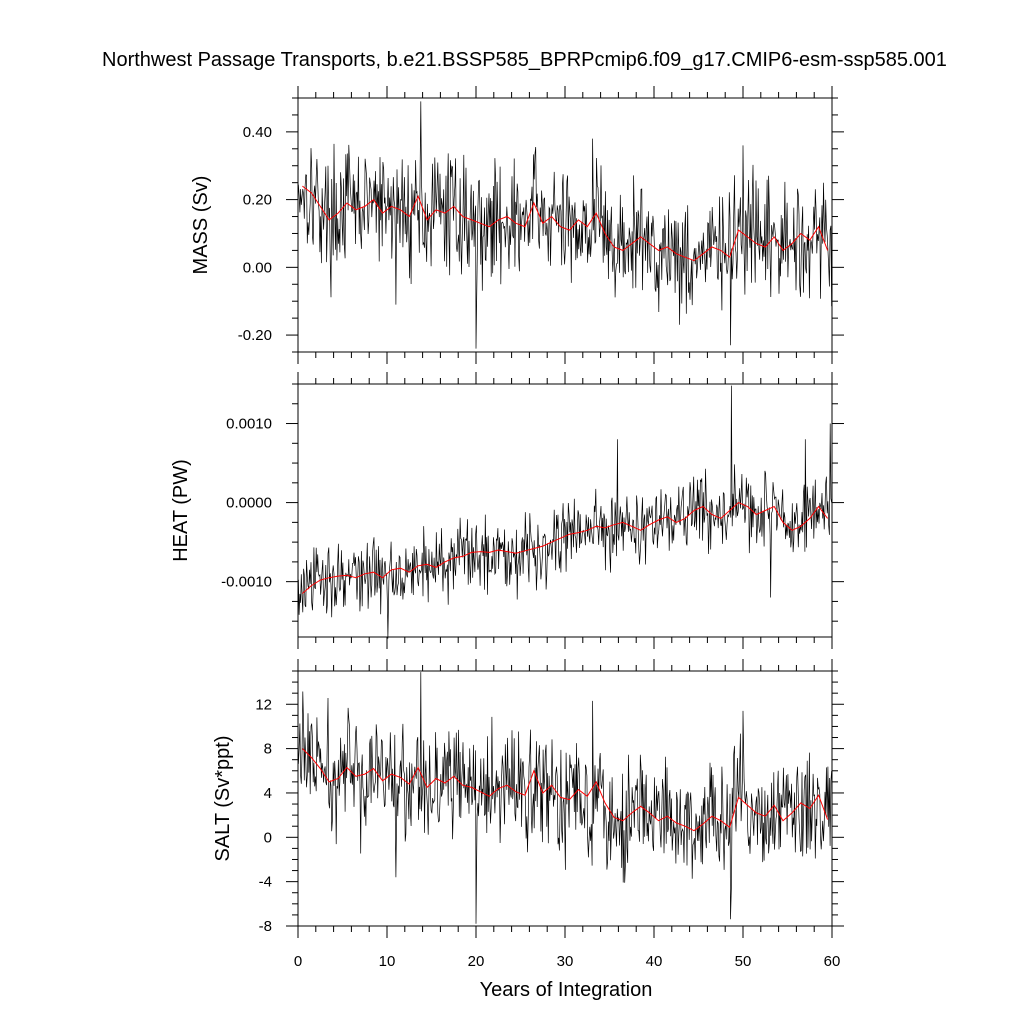 The image size is (1024, 1024). I want to click on heat-monthly-line, so click(565, 512).